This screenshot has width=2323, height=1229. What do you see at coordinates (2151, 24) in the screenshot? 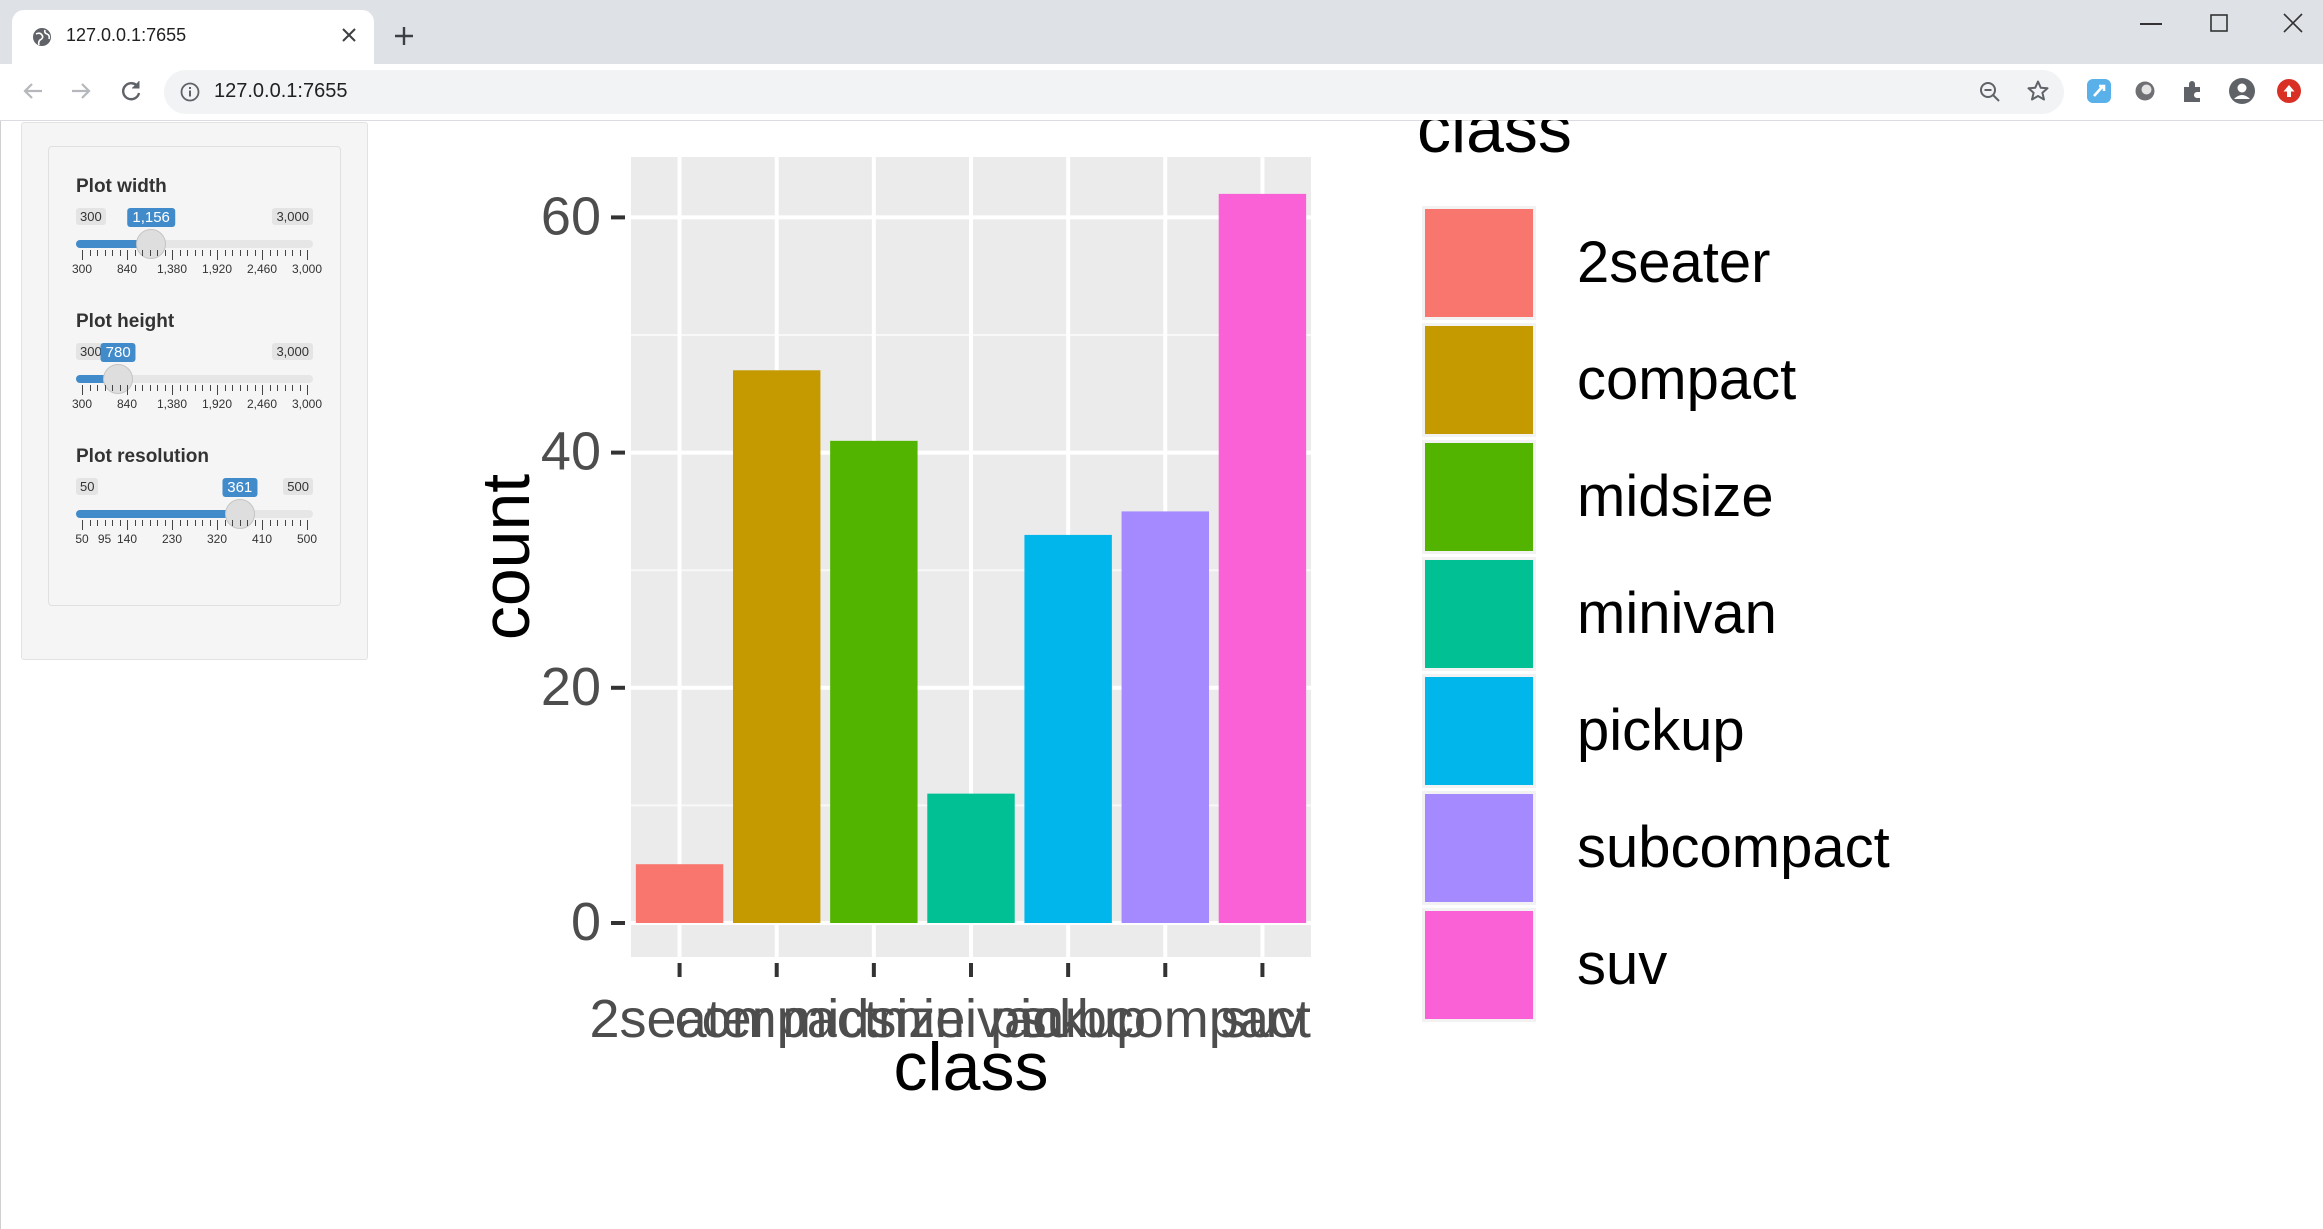
I see `minimize-window-icon` at bounding box center [2151, 24].